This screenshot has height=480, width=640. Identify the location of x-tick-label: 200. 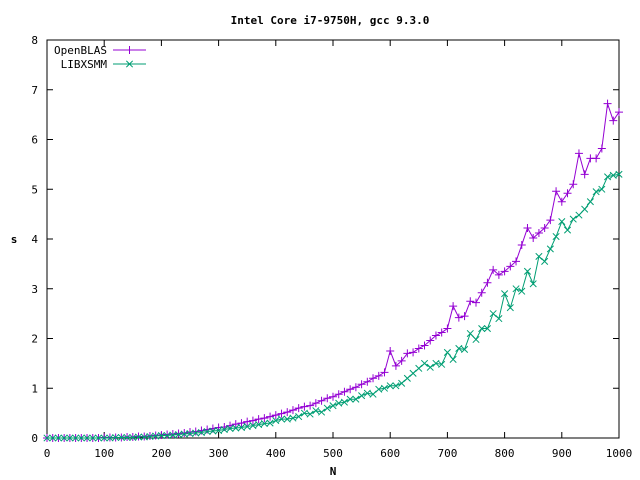
(161, 453).